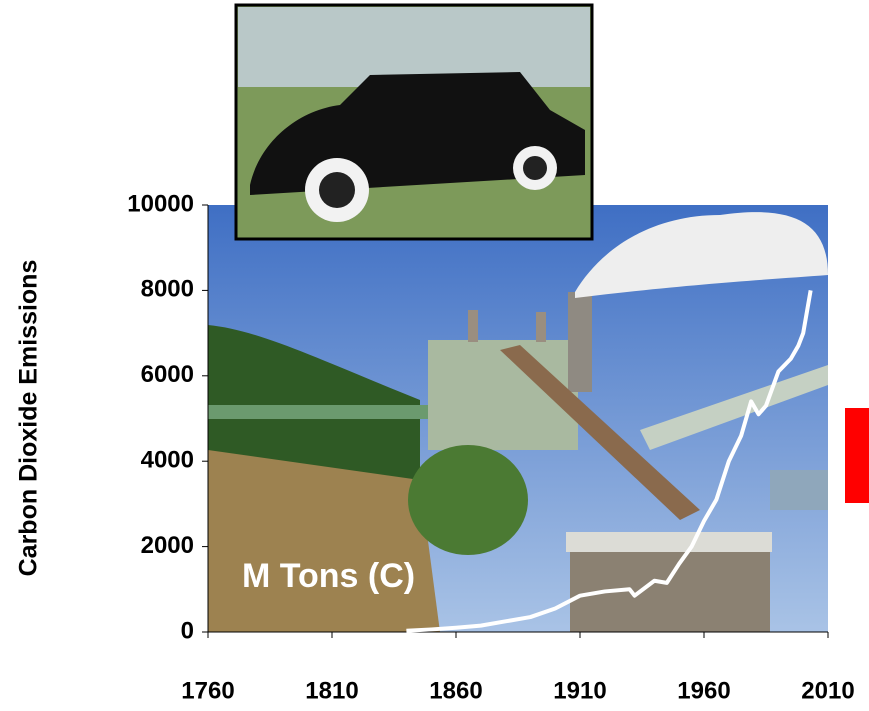 The height and width of the screenshot is (711, 869). Describe the element at coordinates (703, 690) in the screenshot. I see `x-tick-label: 1960` at that location.